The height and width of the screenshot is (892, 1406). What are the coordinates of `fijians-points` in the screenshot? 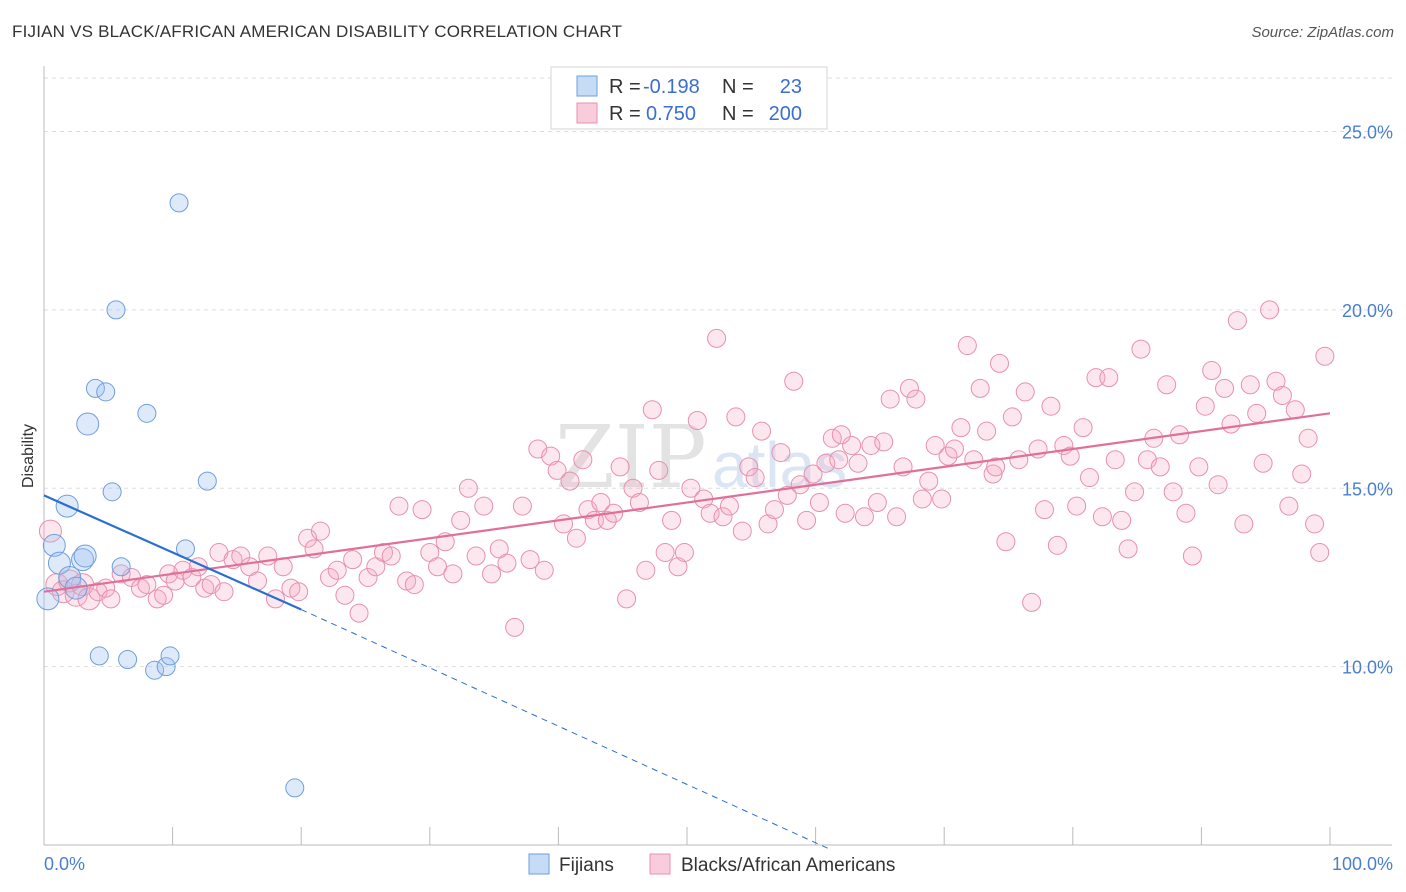 It's located at (170, 495).